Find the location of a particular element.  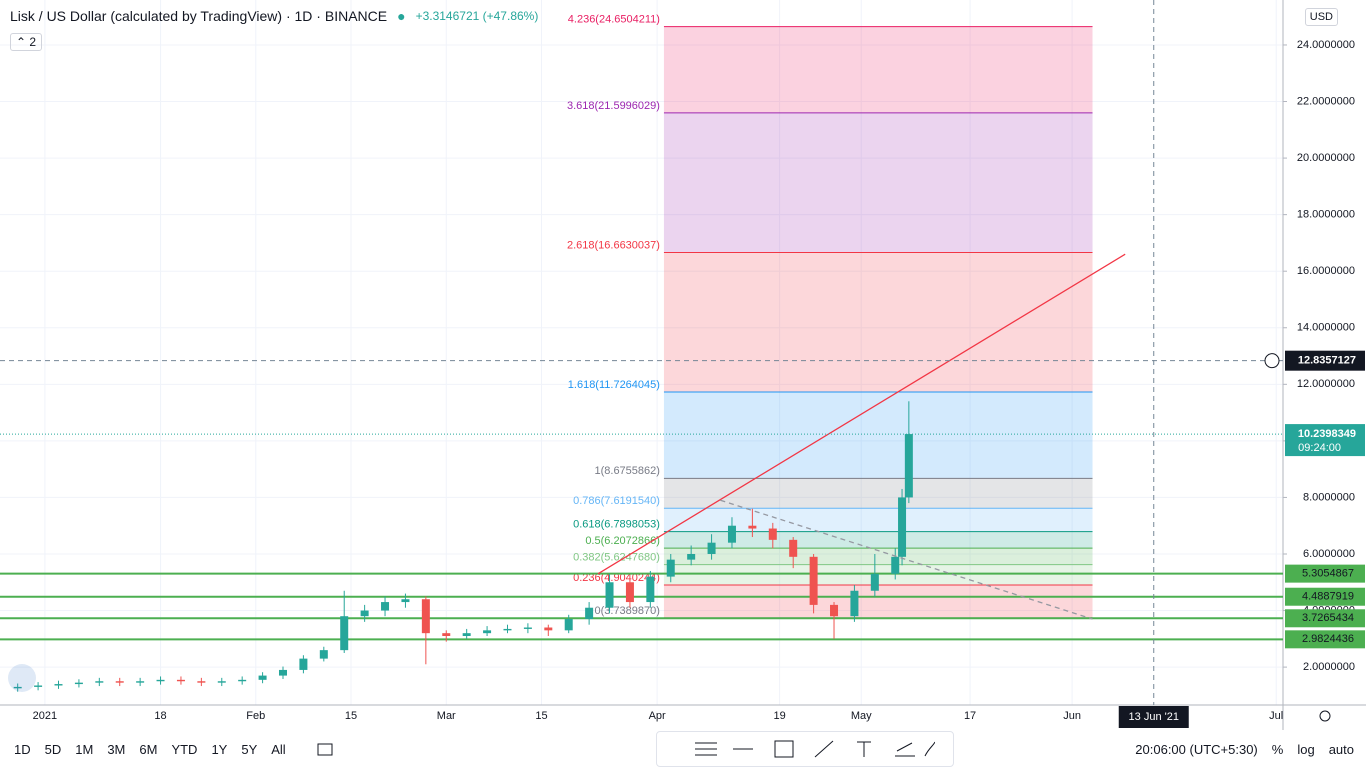

y-tick-label: 24.0000000 is located at coordinates (1326, 45).